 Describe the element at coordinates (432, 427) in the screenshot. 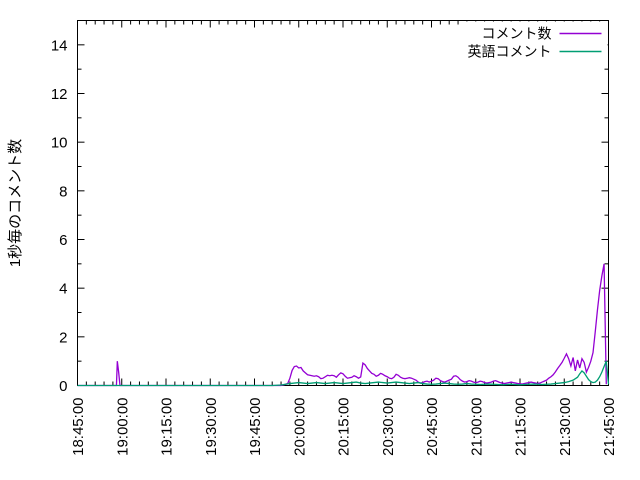

I see `x-tick-label: 20:45:00` at that location.